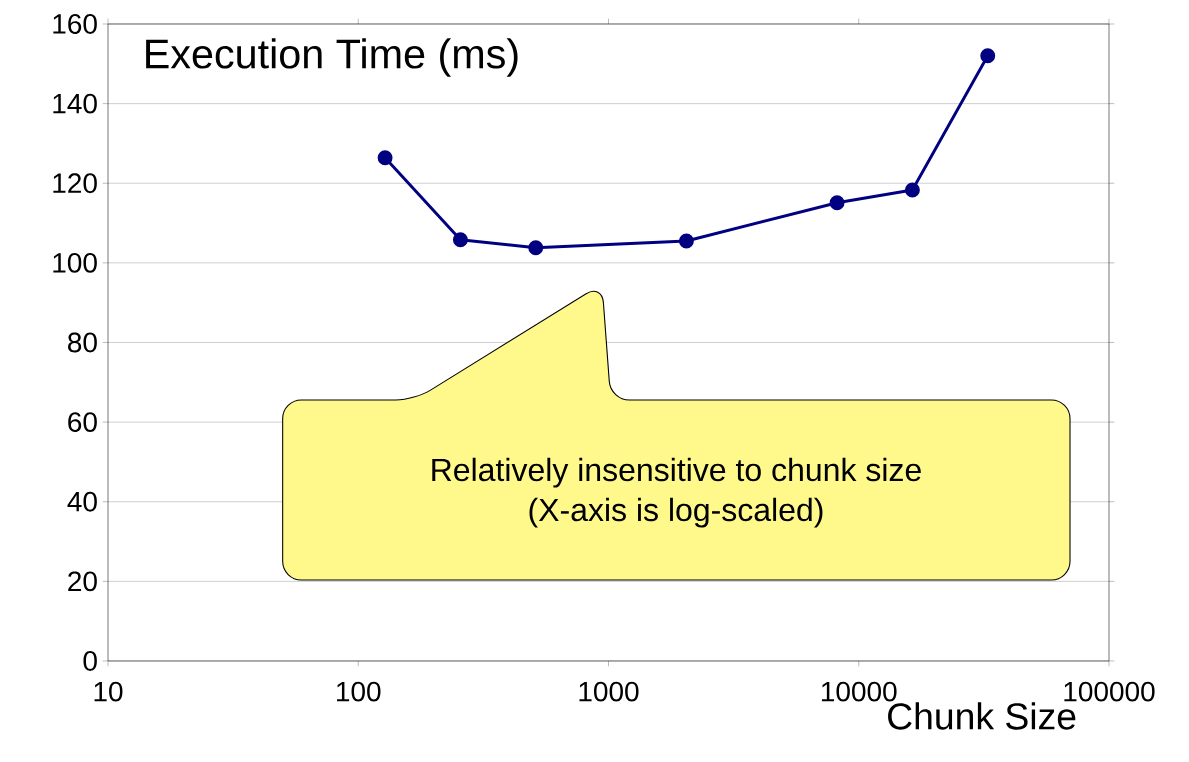 This screenshot has height=762, width=1189. What do you see at coordinates (90, 661) in the screenshot?
I see `y-tick-label: 0` at bounding box center [90, 661].